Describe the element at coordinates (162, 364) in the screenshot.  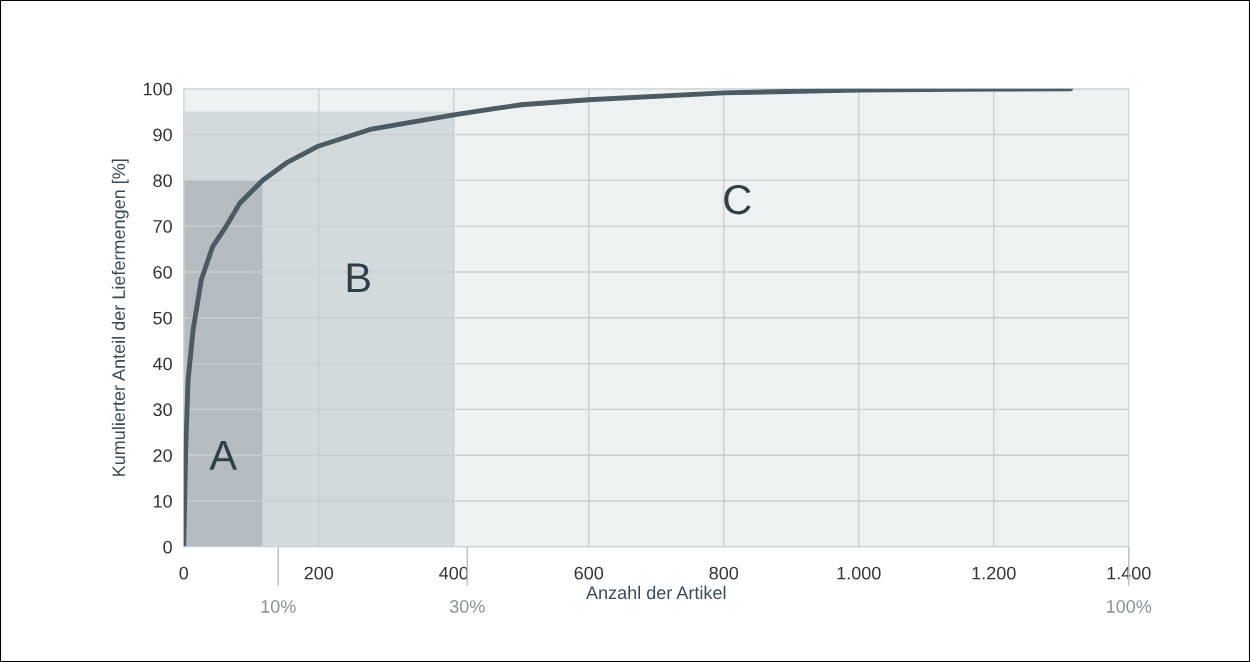
I see `y-tick-label: 40` at that location.